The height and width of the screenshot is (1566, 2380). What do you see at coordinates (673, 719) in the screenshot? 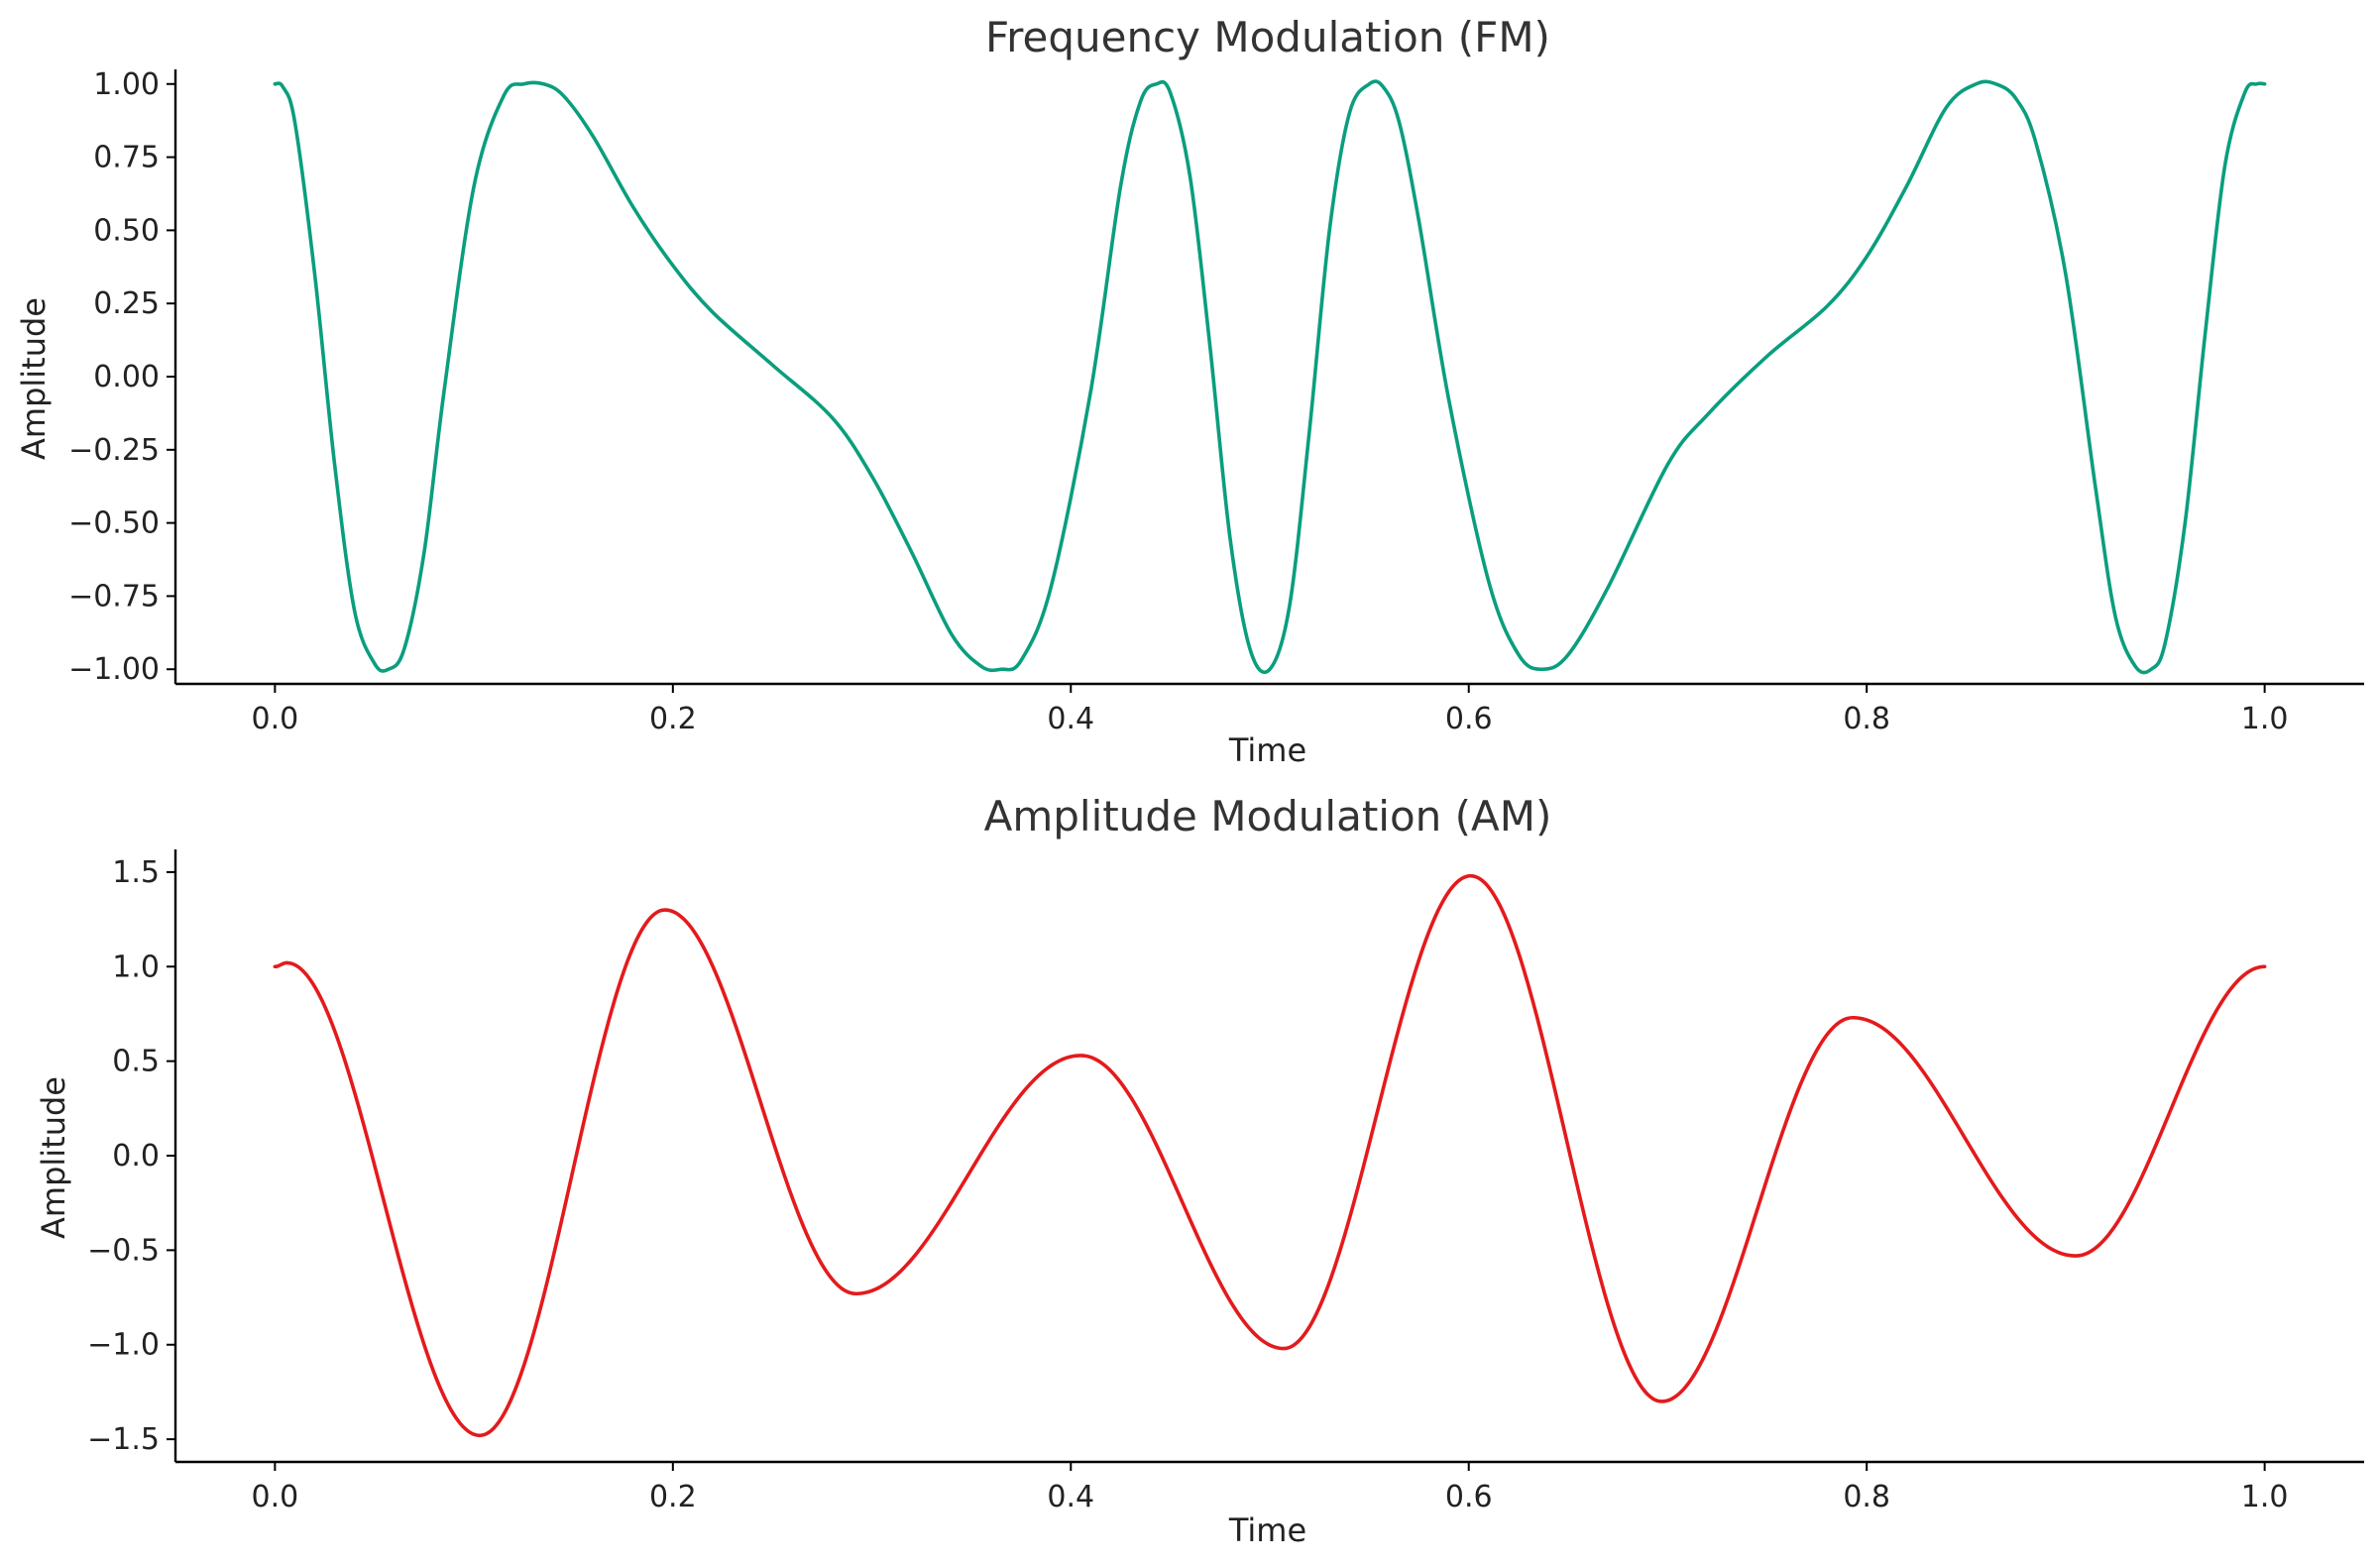
I see `fm-x-tick-label: 0.2` at bounding box center [673, 719].